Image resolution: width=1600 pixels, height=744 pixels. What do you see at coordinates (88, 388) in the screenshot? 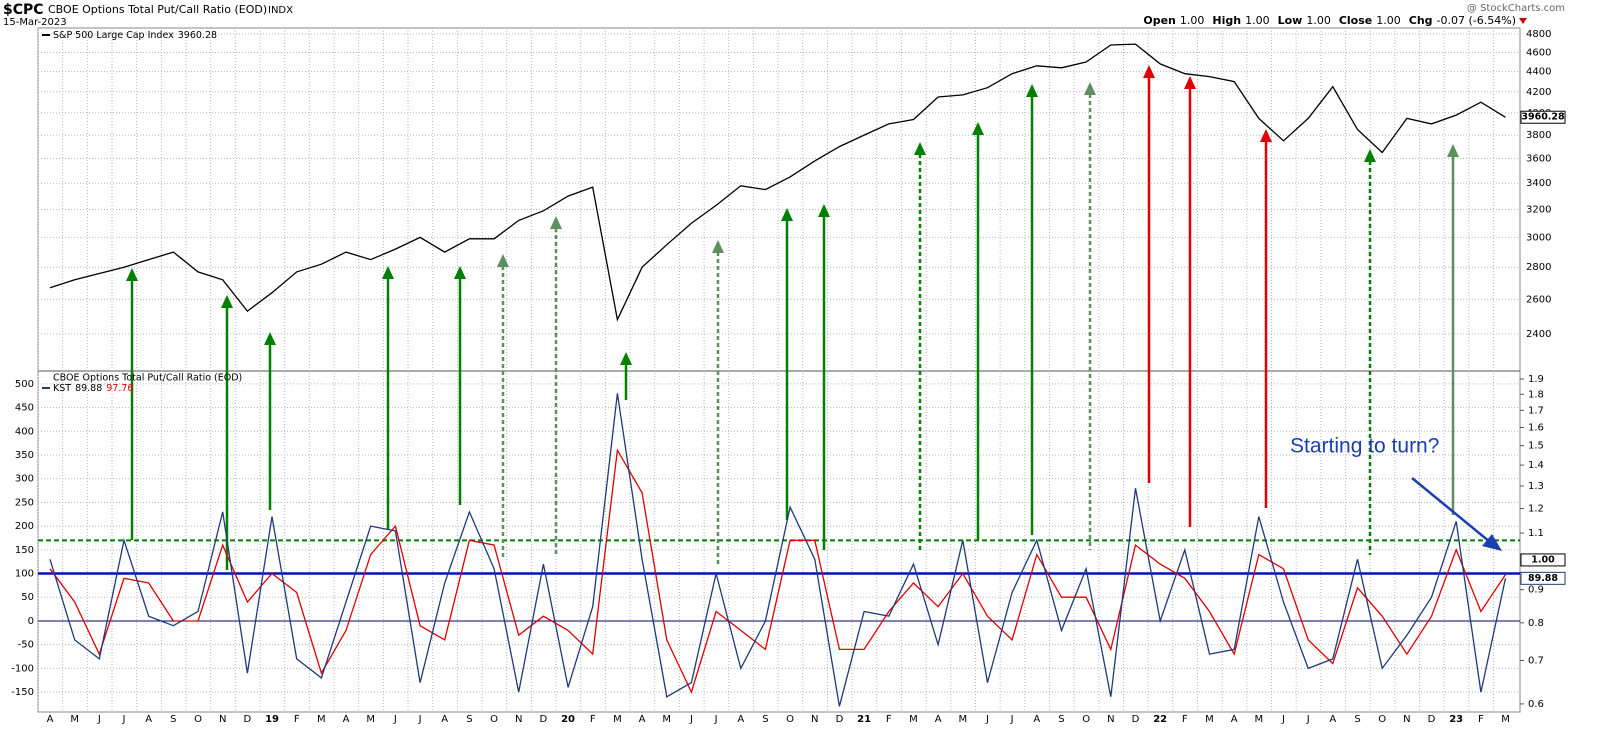
I see `legend-value: 89.88` at bounding box center [88, 388].